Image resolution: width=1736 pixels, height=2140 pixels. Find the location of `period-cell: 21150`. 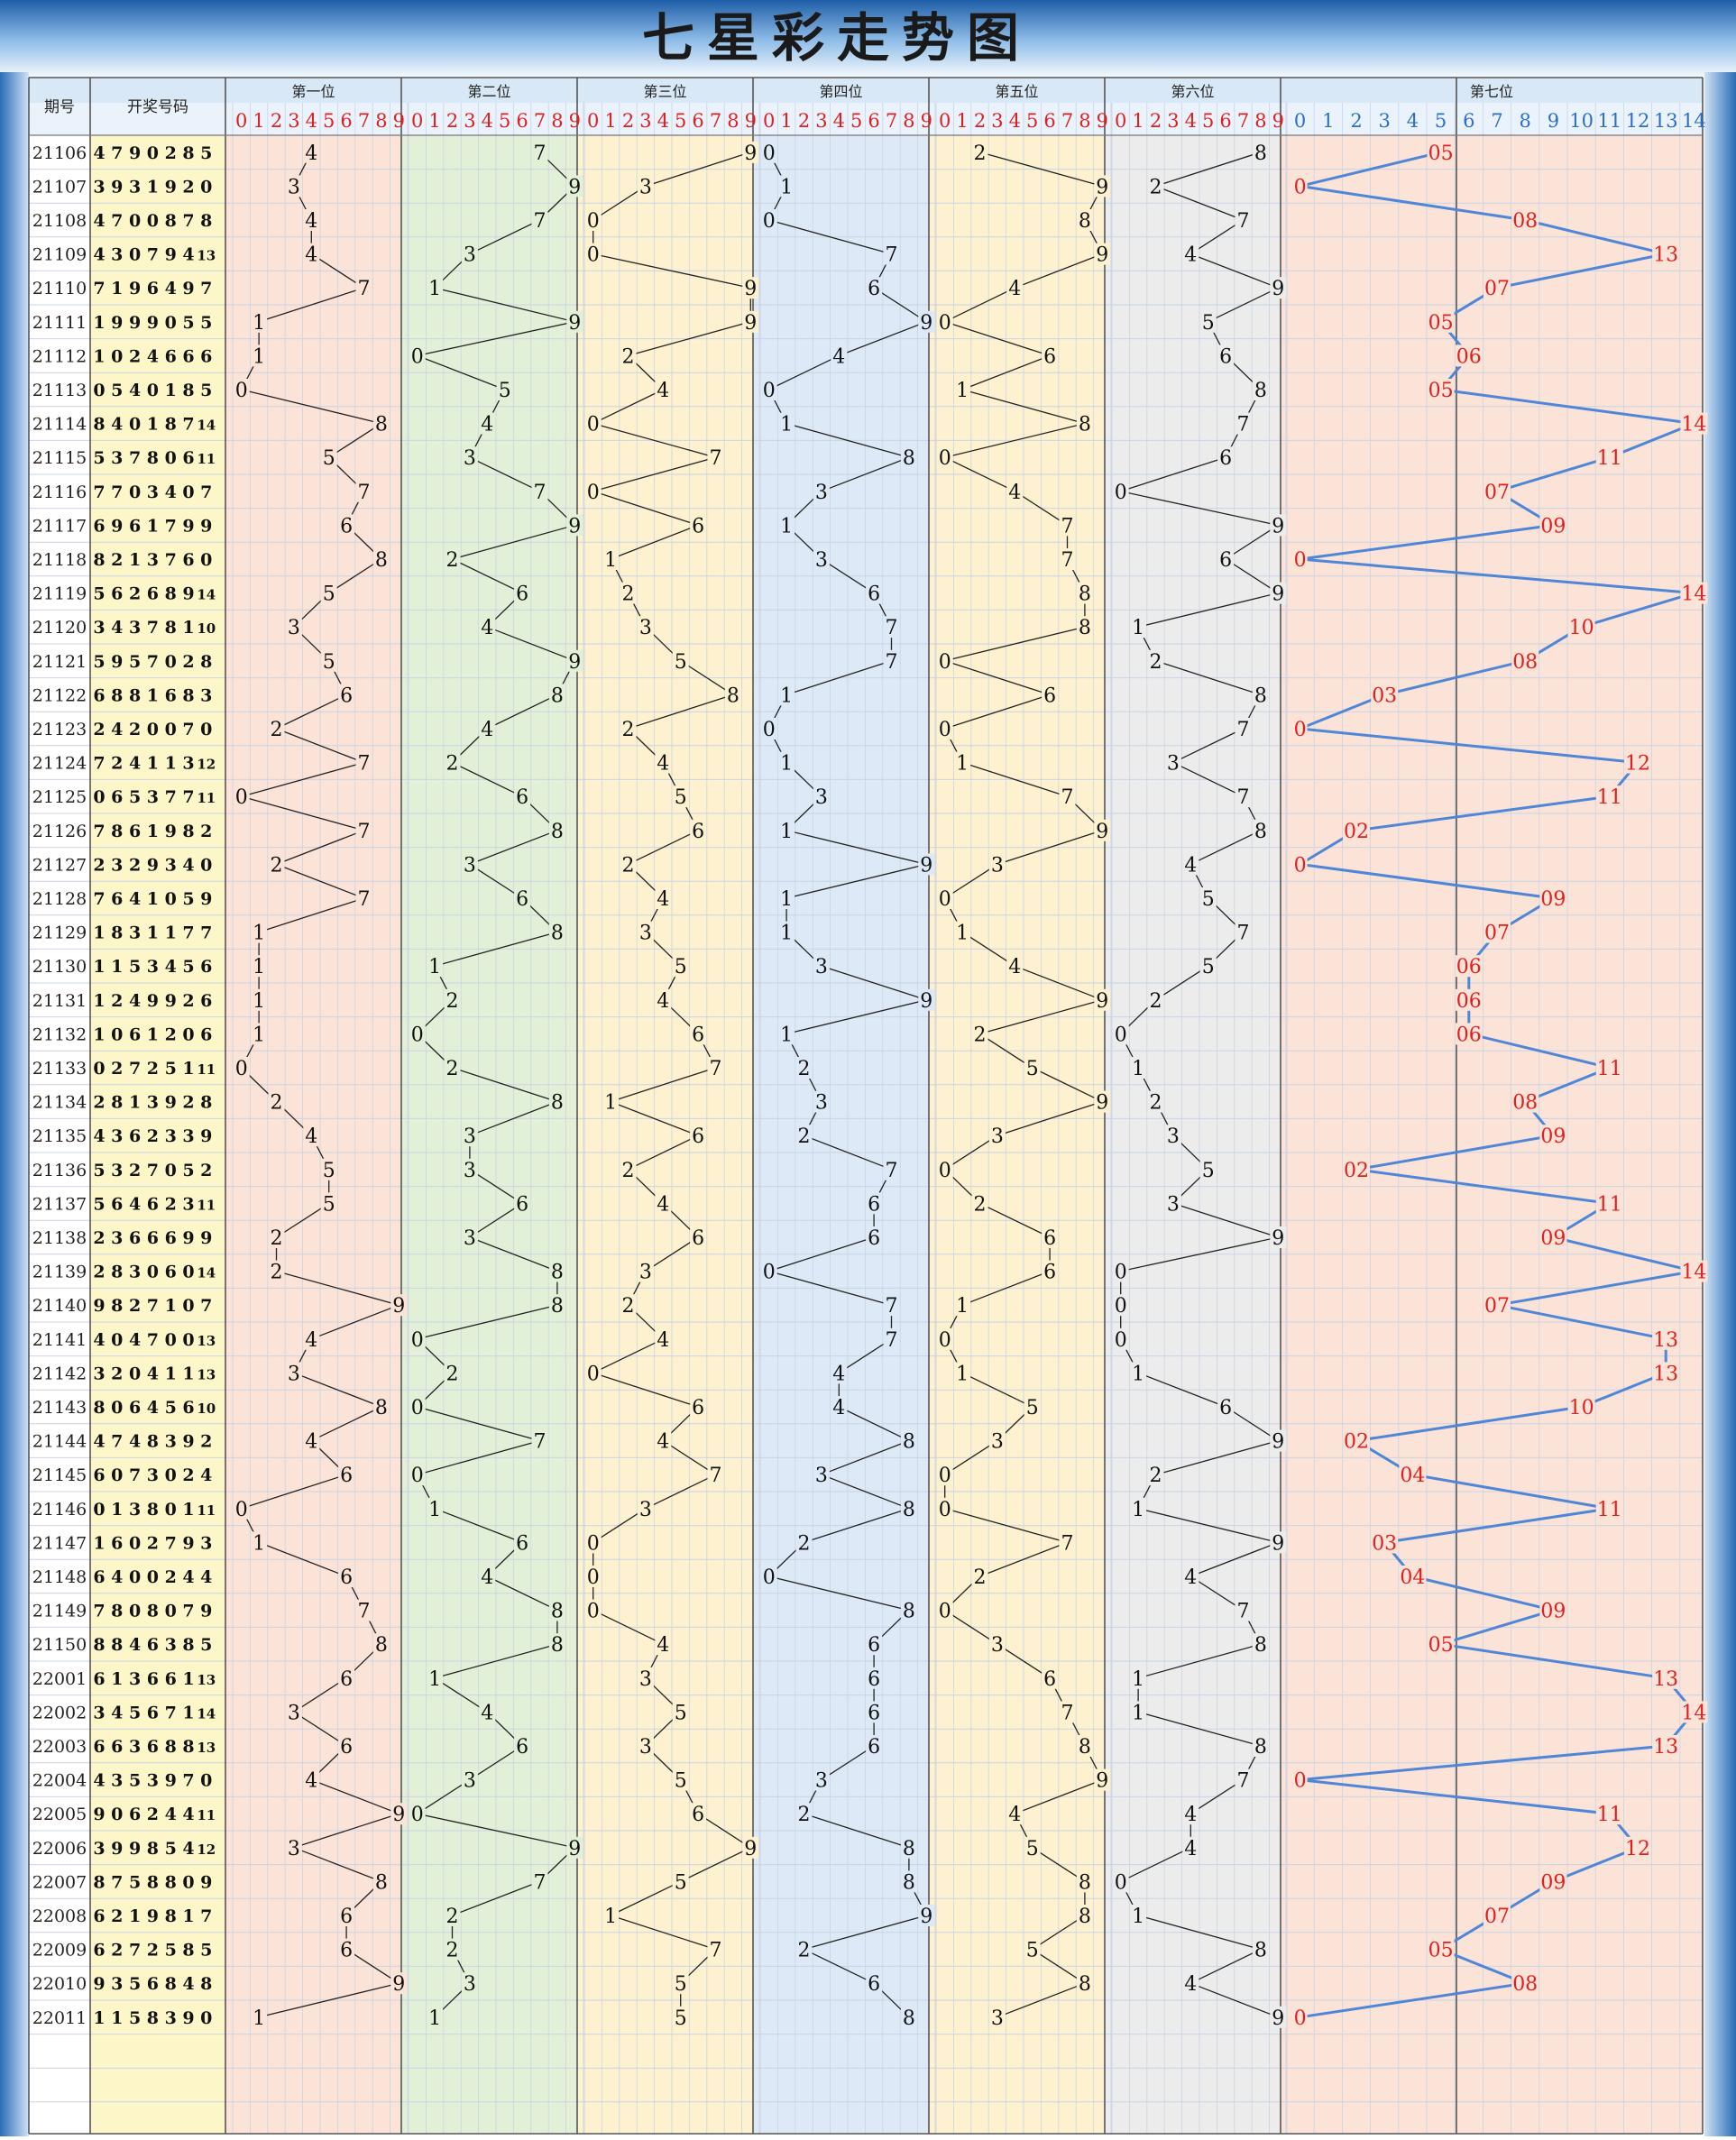

period-cell: 21150 is located at coordinates (60, 1645).